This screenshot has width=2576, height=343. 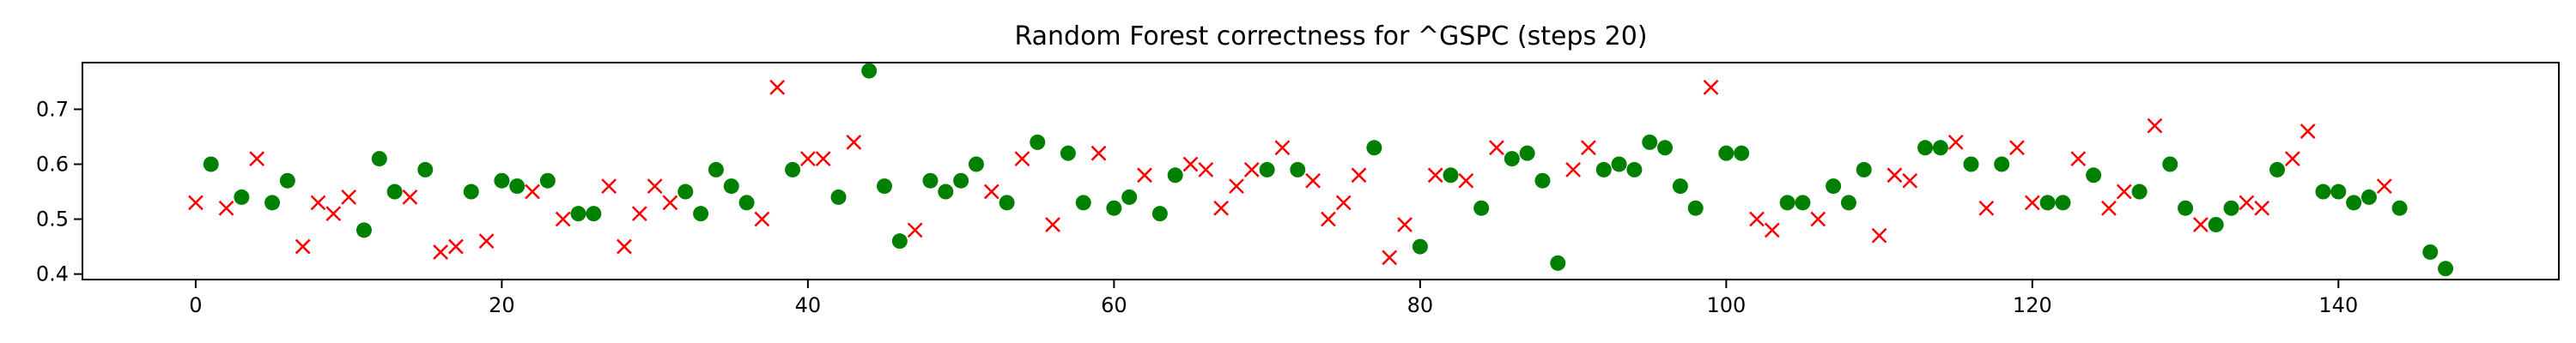 What do you see at coordinates (52, 220) in the screenshot?
I see `y-tick-label: 0.5` at bounding box center [52, 220].